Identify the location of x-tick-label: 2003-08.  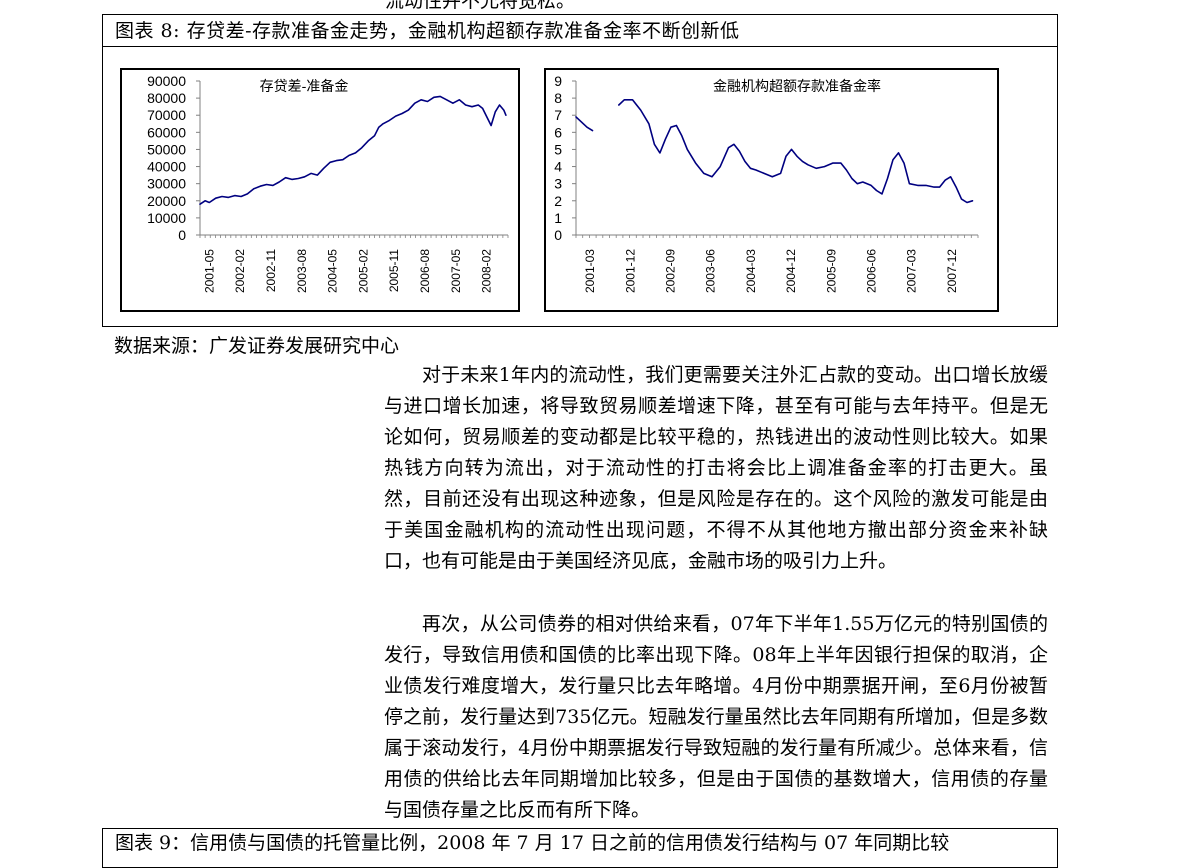
(302, 271).